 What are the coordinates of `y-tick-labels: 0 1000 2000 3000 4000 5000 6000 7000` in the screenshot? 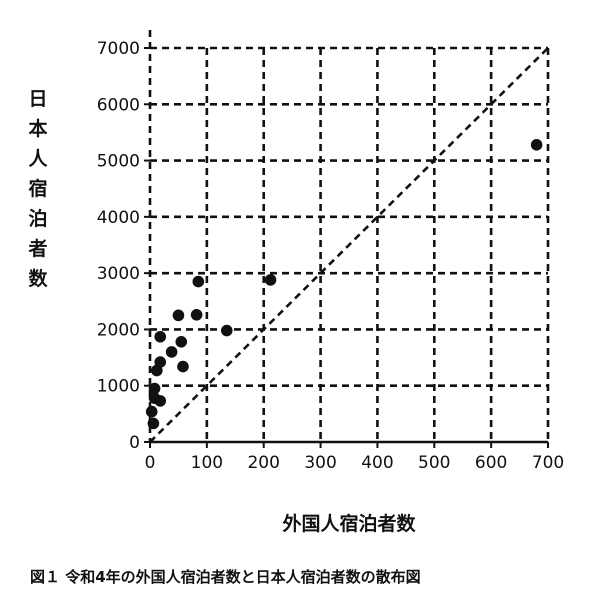 It's located at (118, 246).